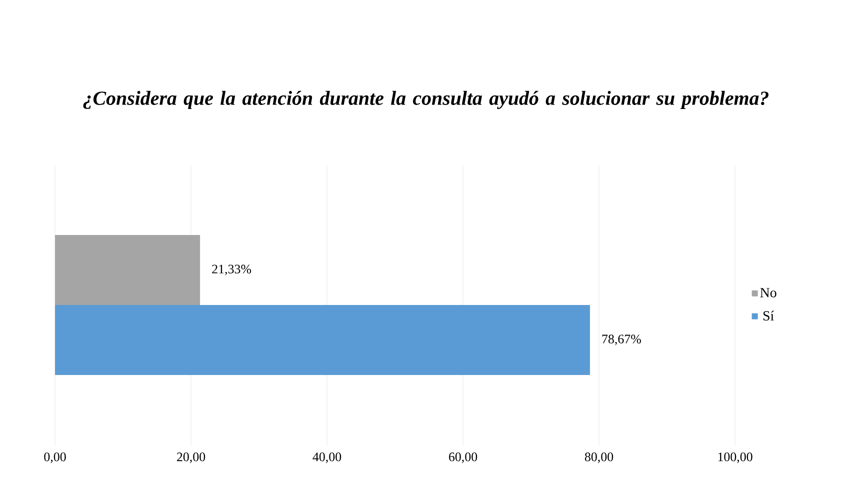 The height and width of the screenshot is (498, 853). What do you see at coordinates (735, 458) in the screenshot?
I see `x-tick-label: 100,00` at bounding box center [735, 458].